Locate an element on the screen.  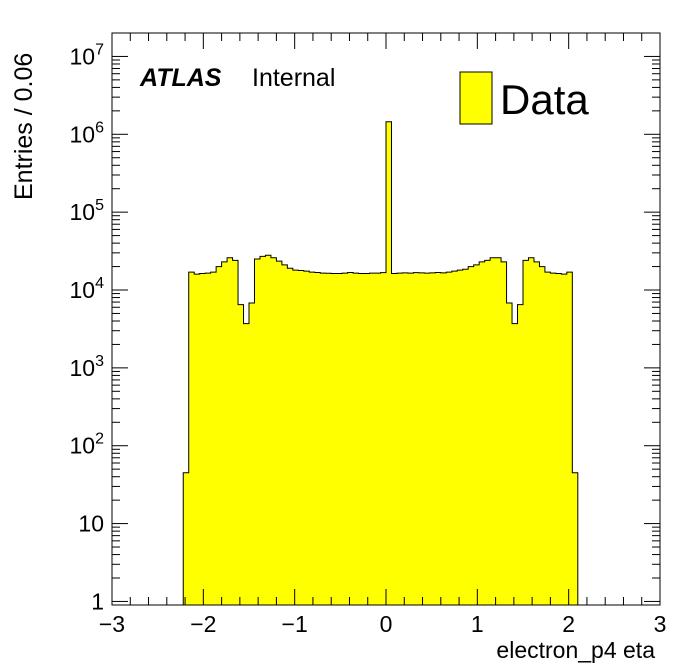
y-tick-label: 10⁶ is located at coordinates (87, 133).